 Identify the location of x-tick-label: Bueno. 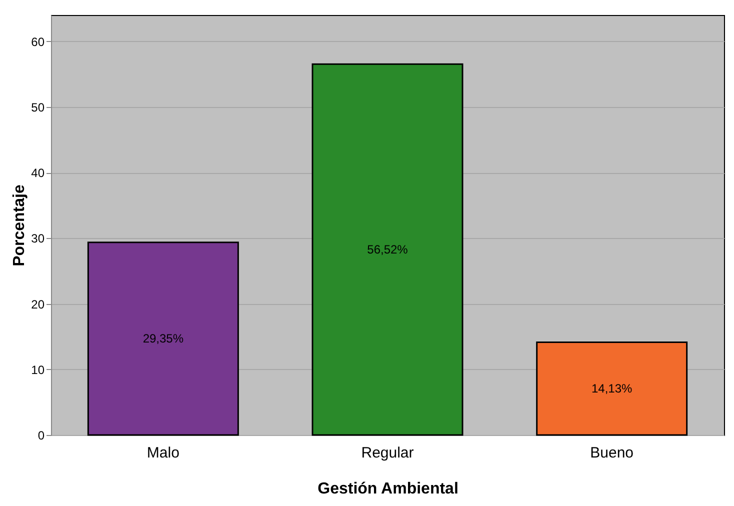
(612, 453).